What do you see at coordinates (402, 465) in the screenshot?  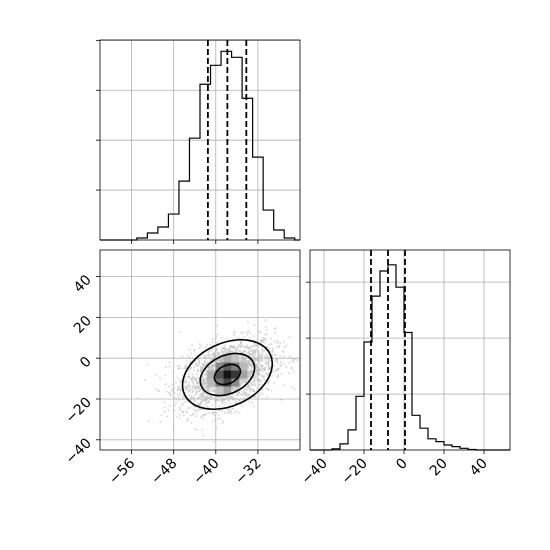 I see `hist-y-x-tick-label-2: 0` at bounding box center [402, 465].